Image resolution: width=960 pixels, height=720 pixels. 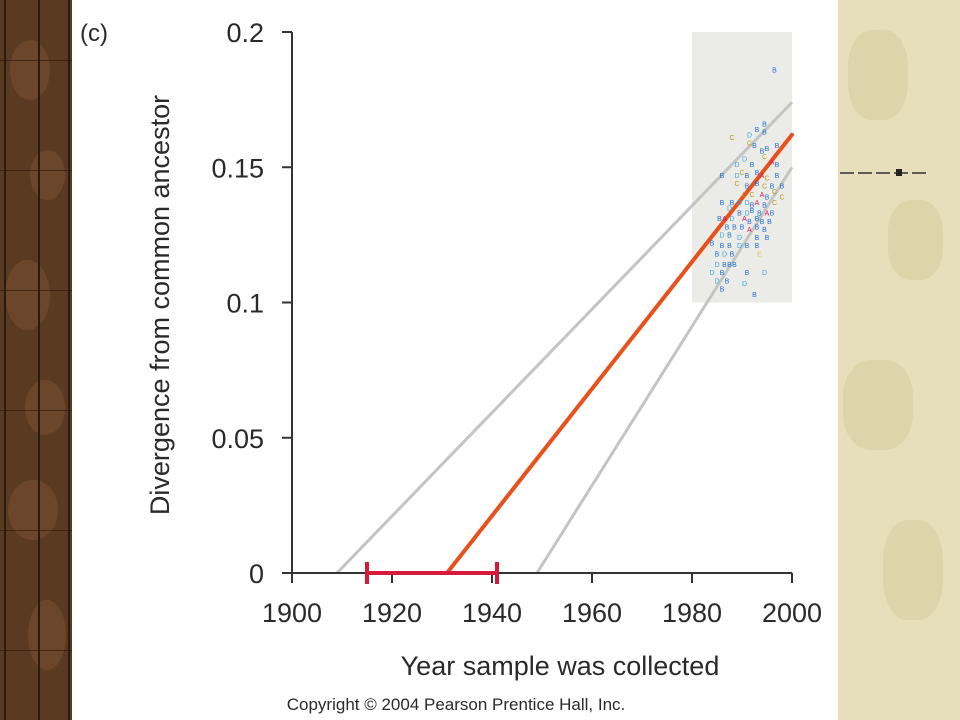 What do you see at coordinates (742, 167) in the screenshot?
I see `sampled-data-region` at bounding box center [742, 167].